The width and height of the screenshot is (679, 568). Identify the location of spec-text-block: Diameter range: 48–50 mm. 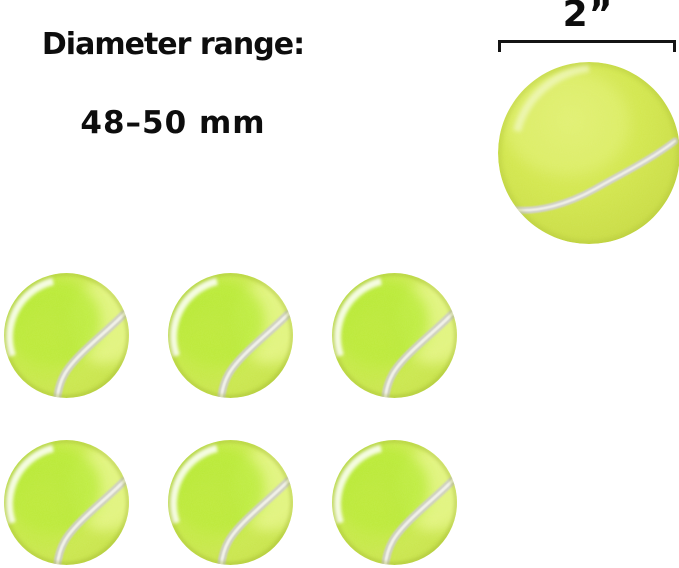
(173, 84).